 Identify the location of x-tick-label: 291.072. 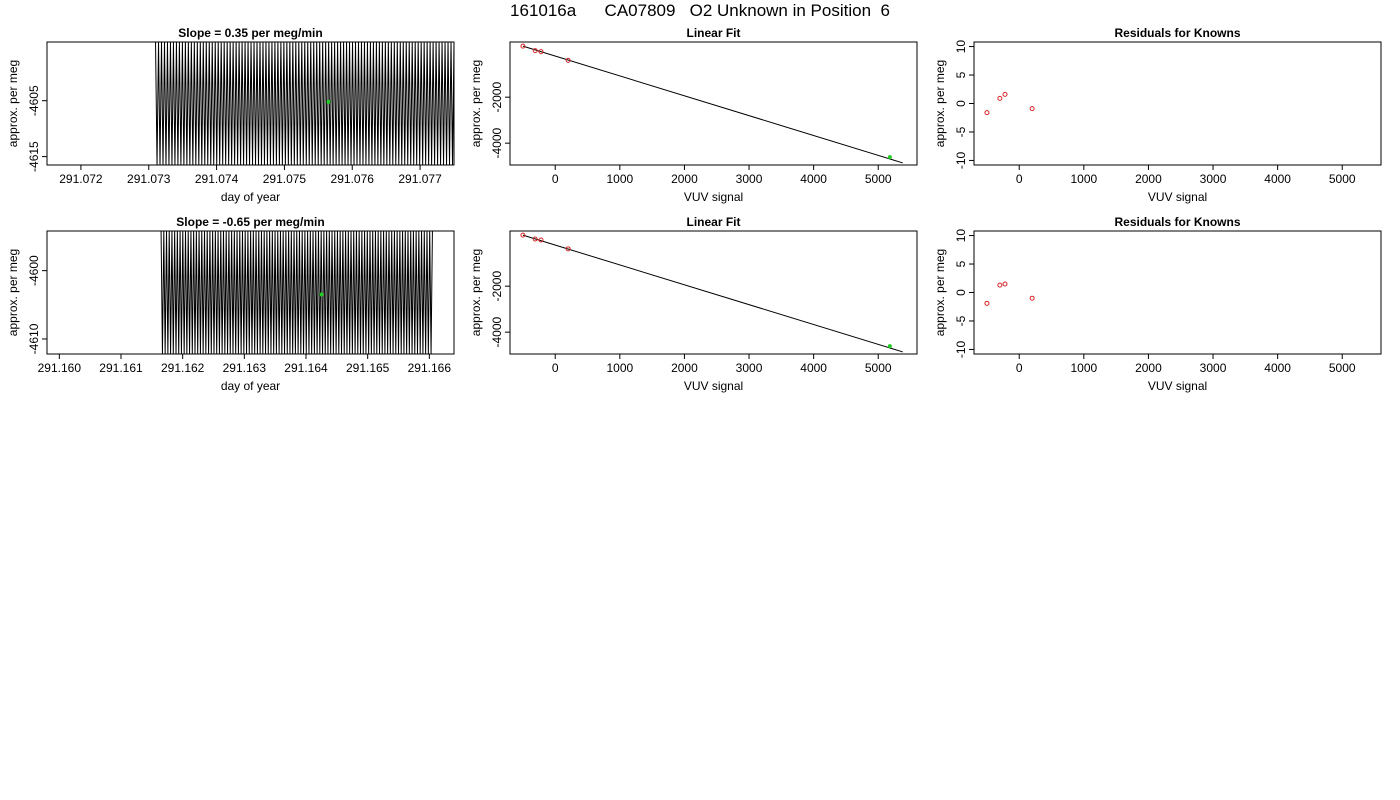
(81, 179).